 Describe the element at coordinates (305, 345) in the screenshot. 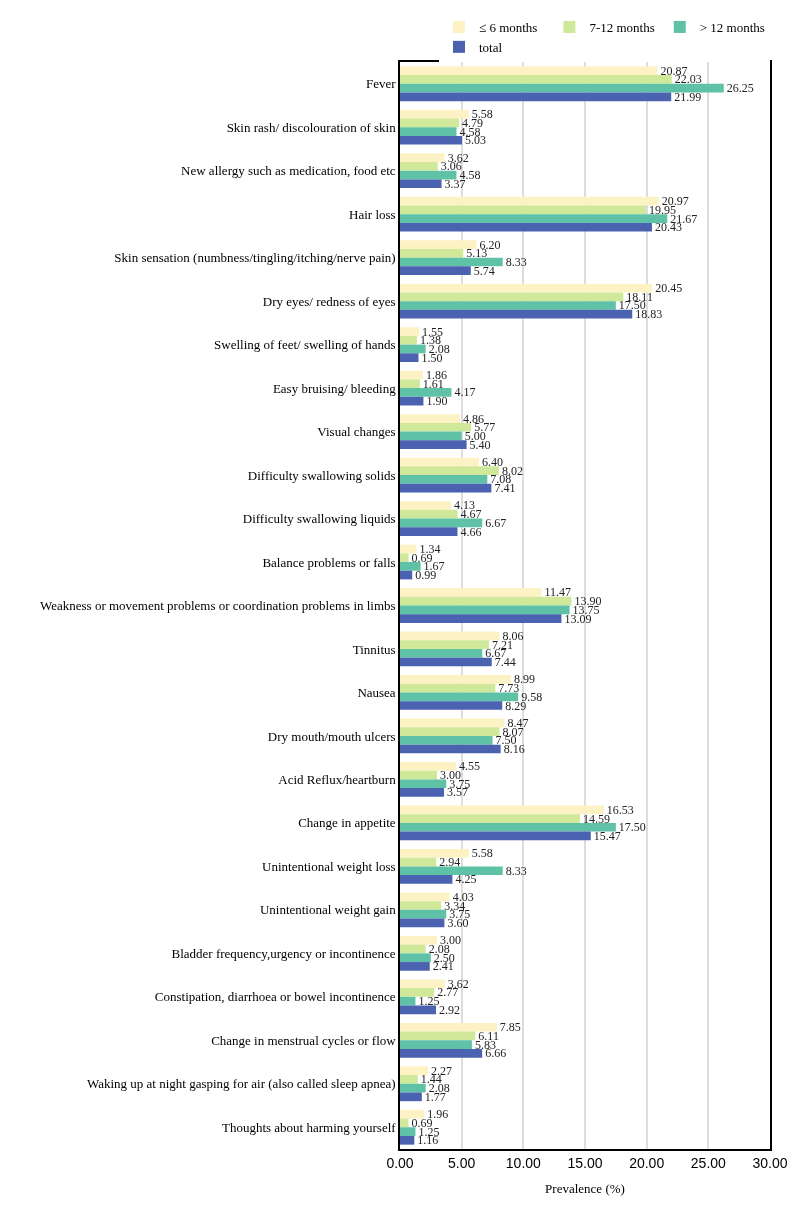

I see `y-tick-label: Swelling of feet/ swelling of hands` at that location.